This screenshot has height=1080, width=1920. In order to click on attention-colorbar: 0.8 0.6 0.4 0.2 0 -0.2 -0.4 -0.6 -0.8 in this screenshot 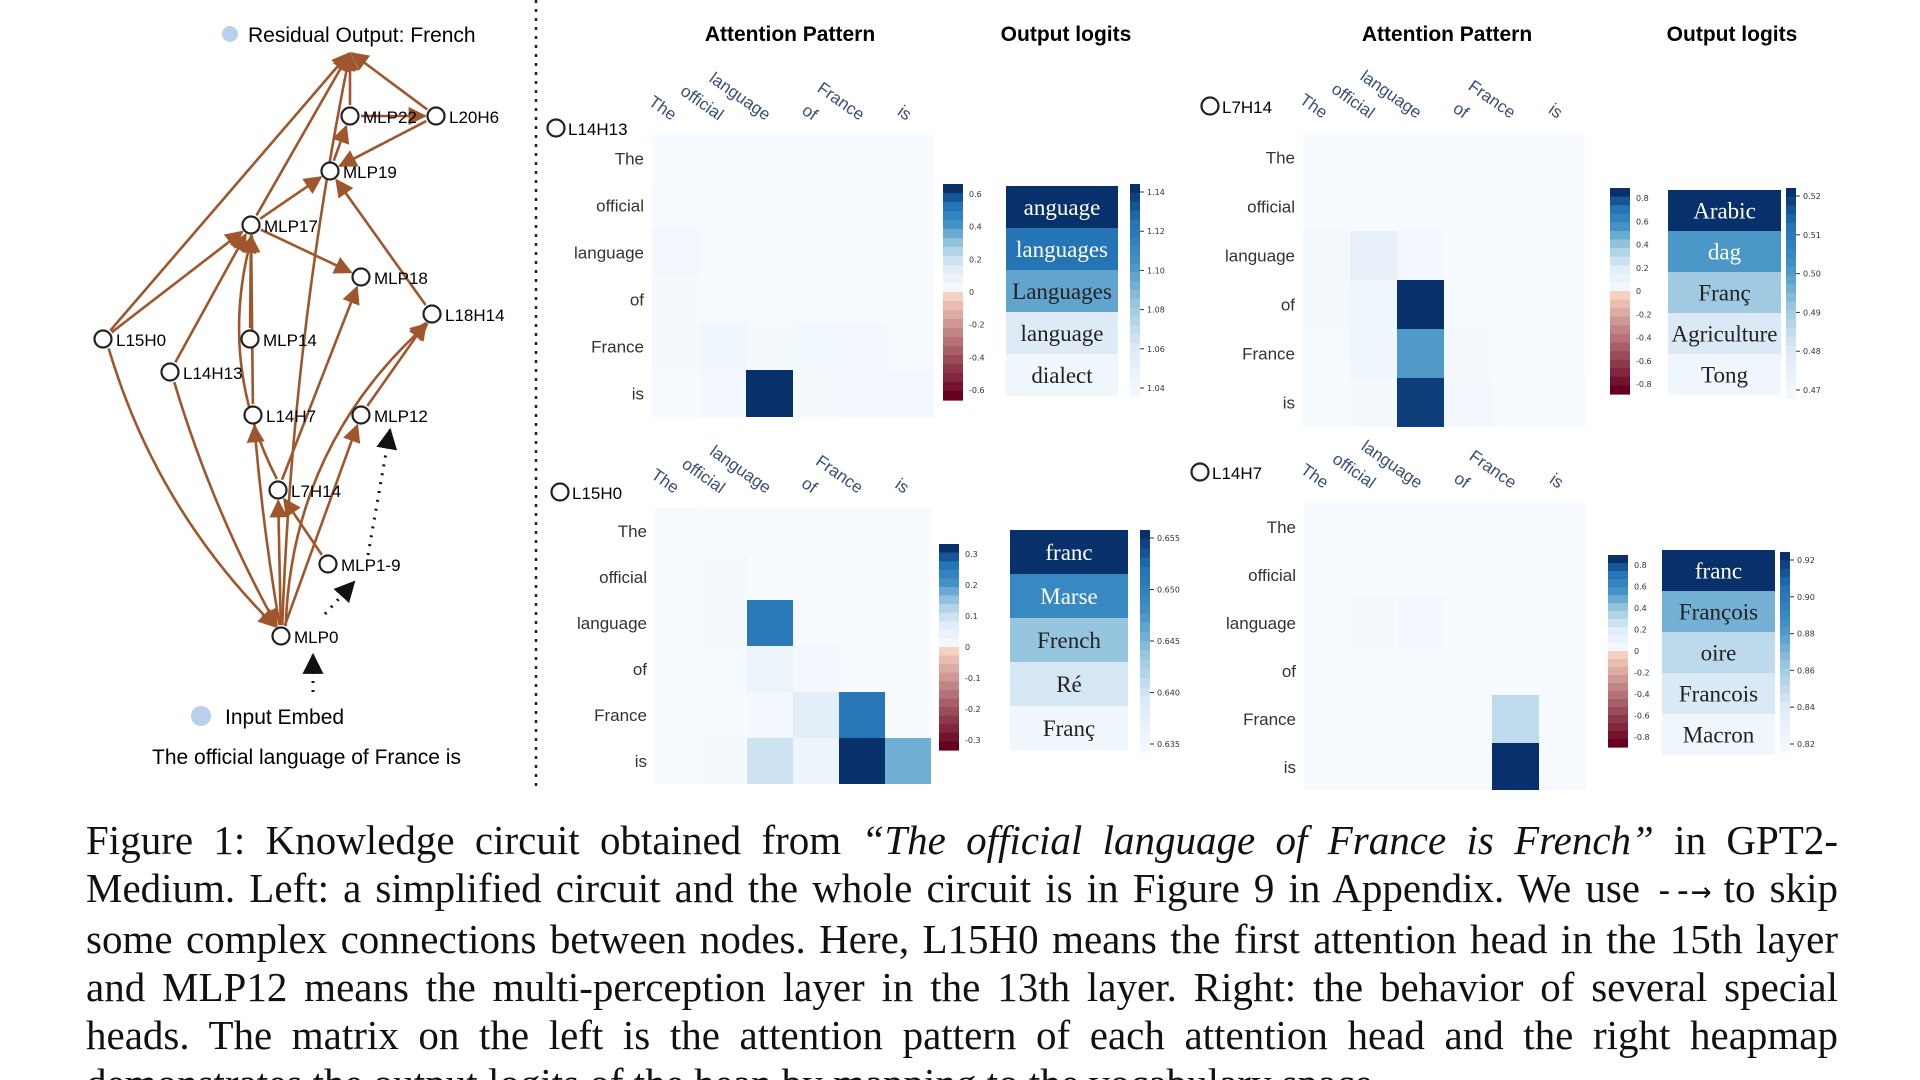, I will do `click(1629, 651)`.